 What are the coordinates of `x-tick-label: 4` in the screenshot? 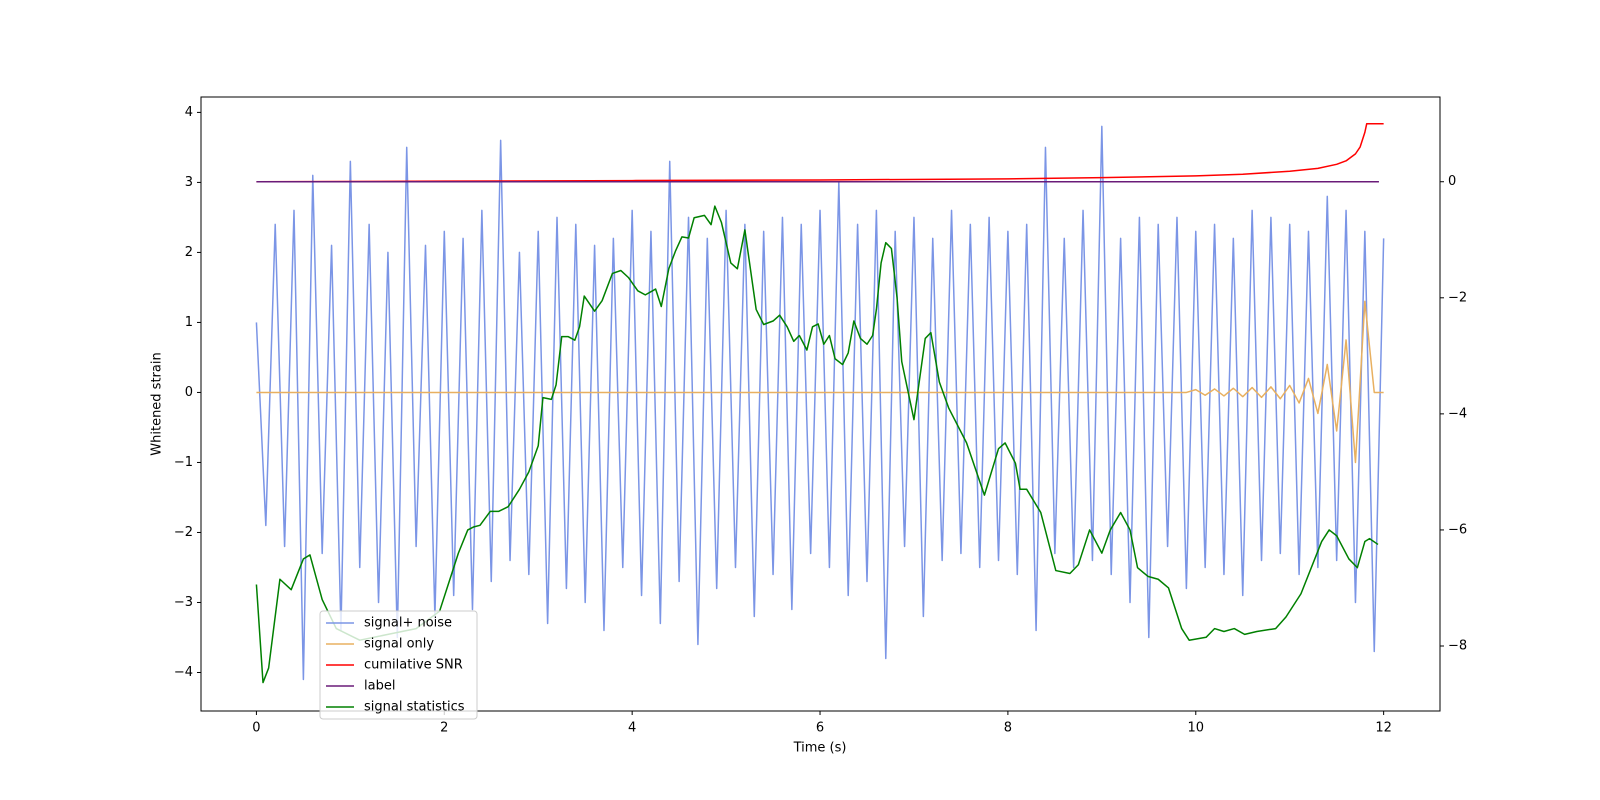 It's located at (632, 728).